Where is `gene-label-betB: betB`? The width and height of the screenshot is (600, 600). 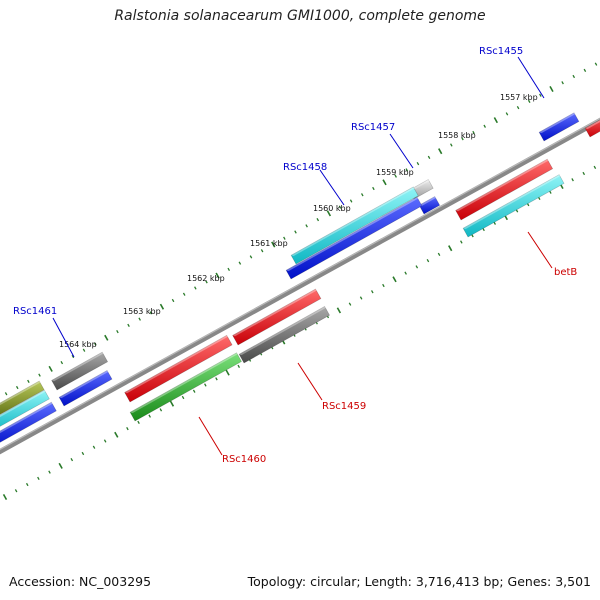
gene-label-betB: betB is located at coordinates (565, 272).